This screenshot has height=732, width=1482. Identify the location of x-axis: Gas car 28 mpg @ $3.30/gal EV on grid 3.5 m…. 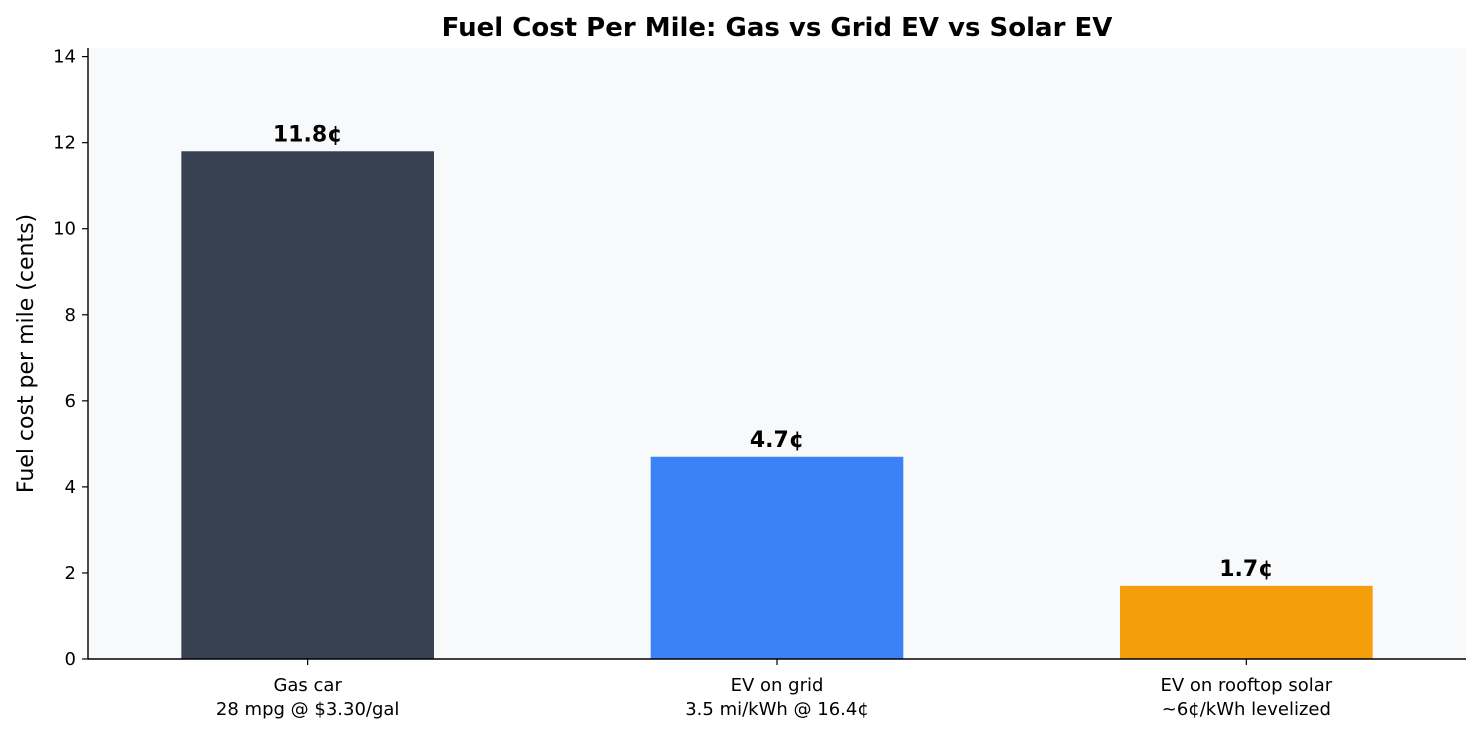
(777, 689).